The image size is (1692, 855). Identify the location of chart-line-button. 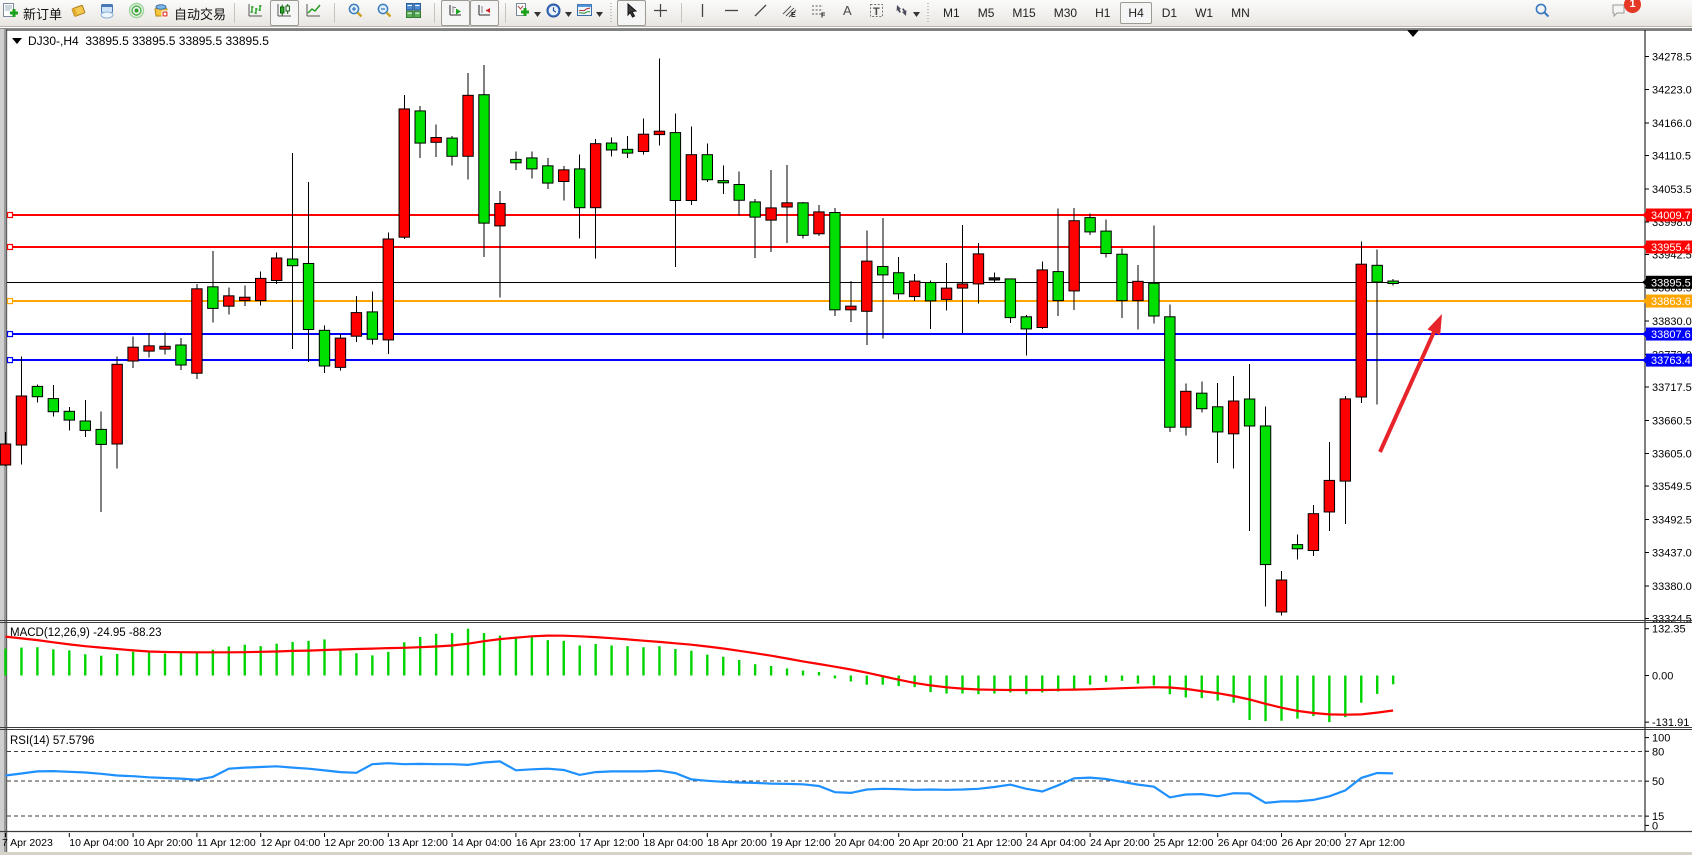
(313, 13).